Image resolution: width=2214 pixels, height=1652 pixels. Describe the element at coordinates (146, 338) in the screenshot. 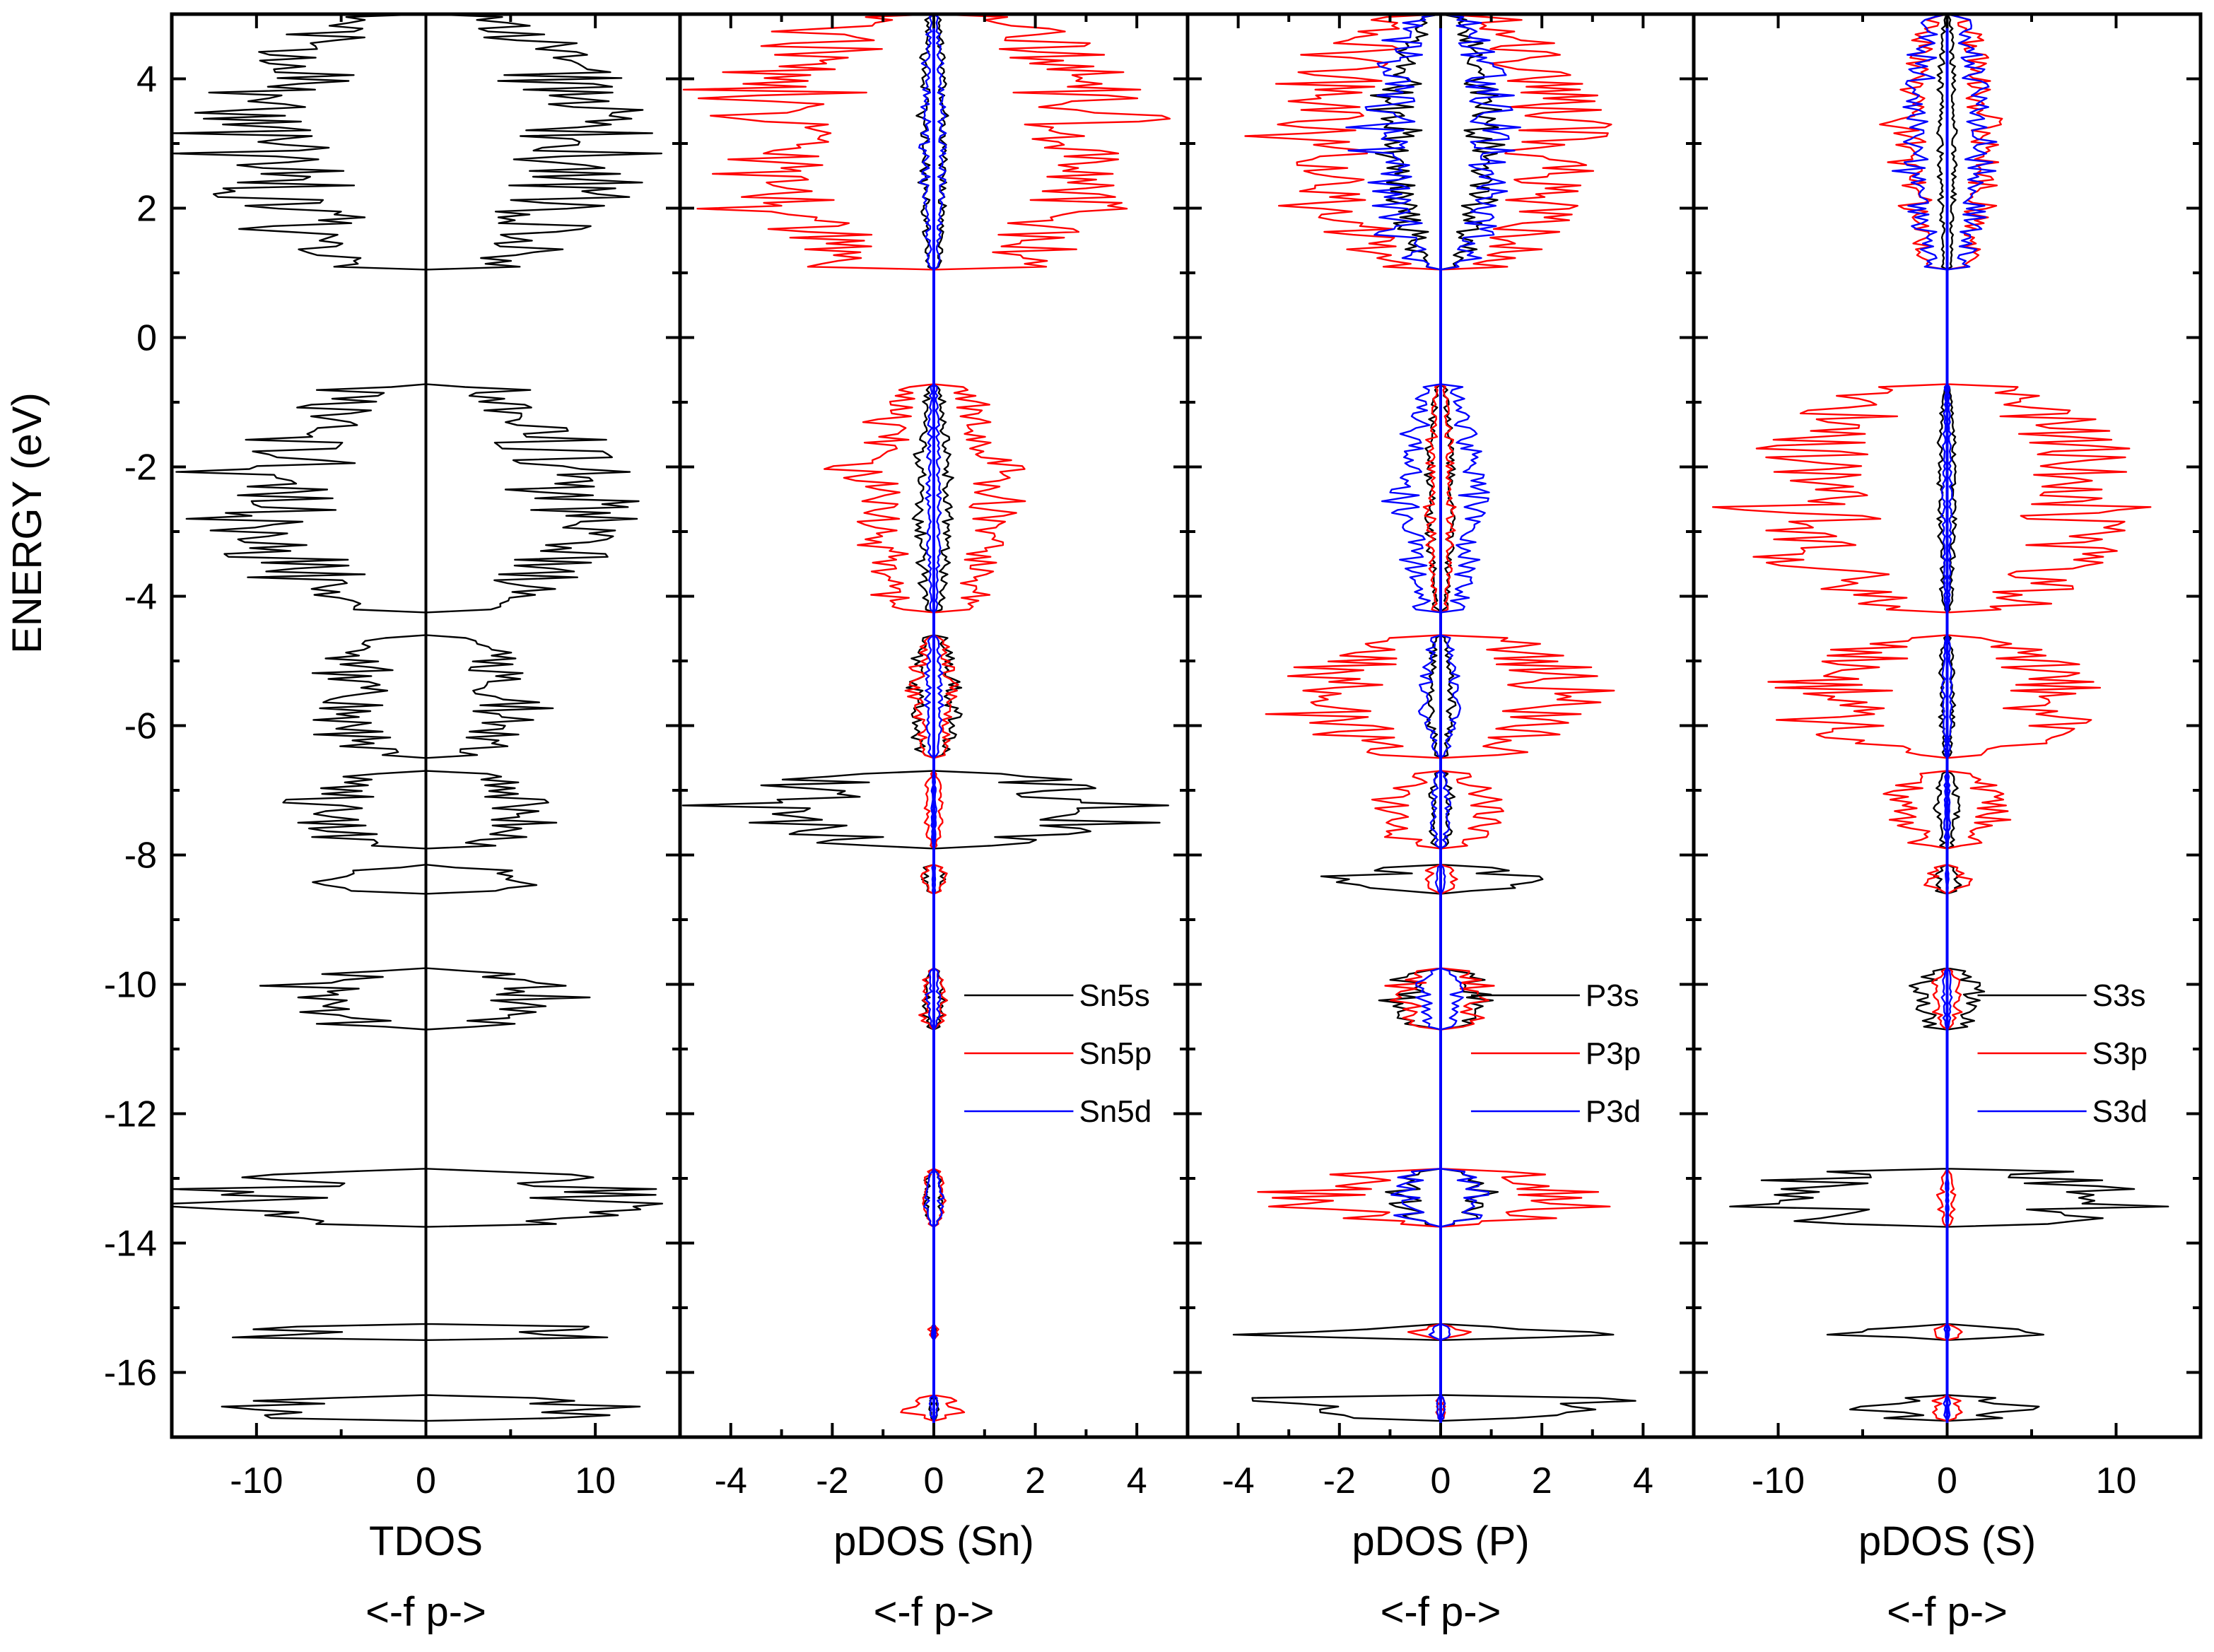

I see `y-tick-label: 0` at that location.